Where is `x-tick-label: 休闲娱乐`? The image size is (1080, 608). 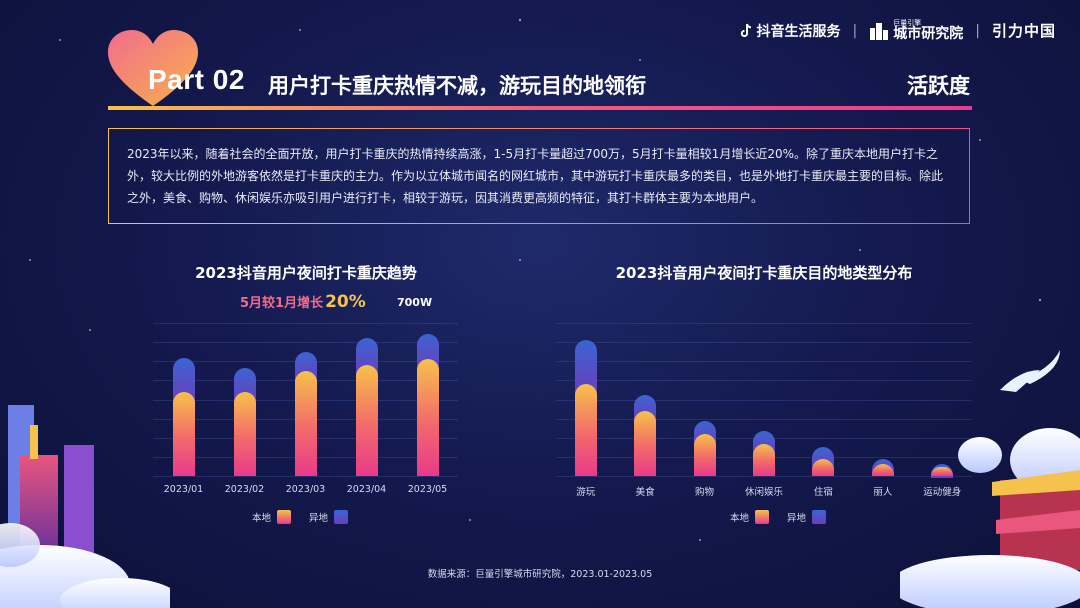 x-tick-label: 休闲娱乐 is located at coordinates (763, 492).